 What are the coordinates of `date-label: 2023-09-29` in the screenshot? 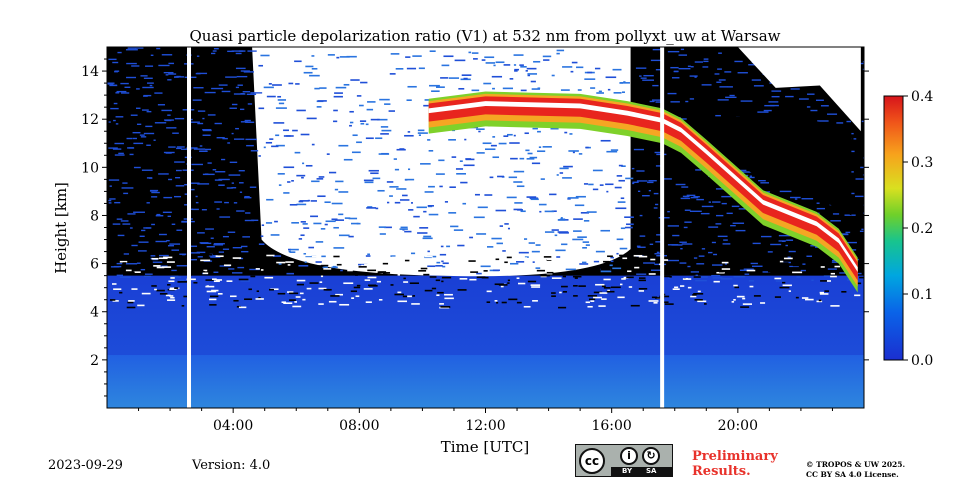 It's located at (85, 465).